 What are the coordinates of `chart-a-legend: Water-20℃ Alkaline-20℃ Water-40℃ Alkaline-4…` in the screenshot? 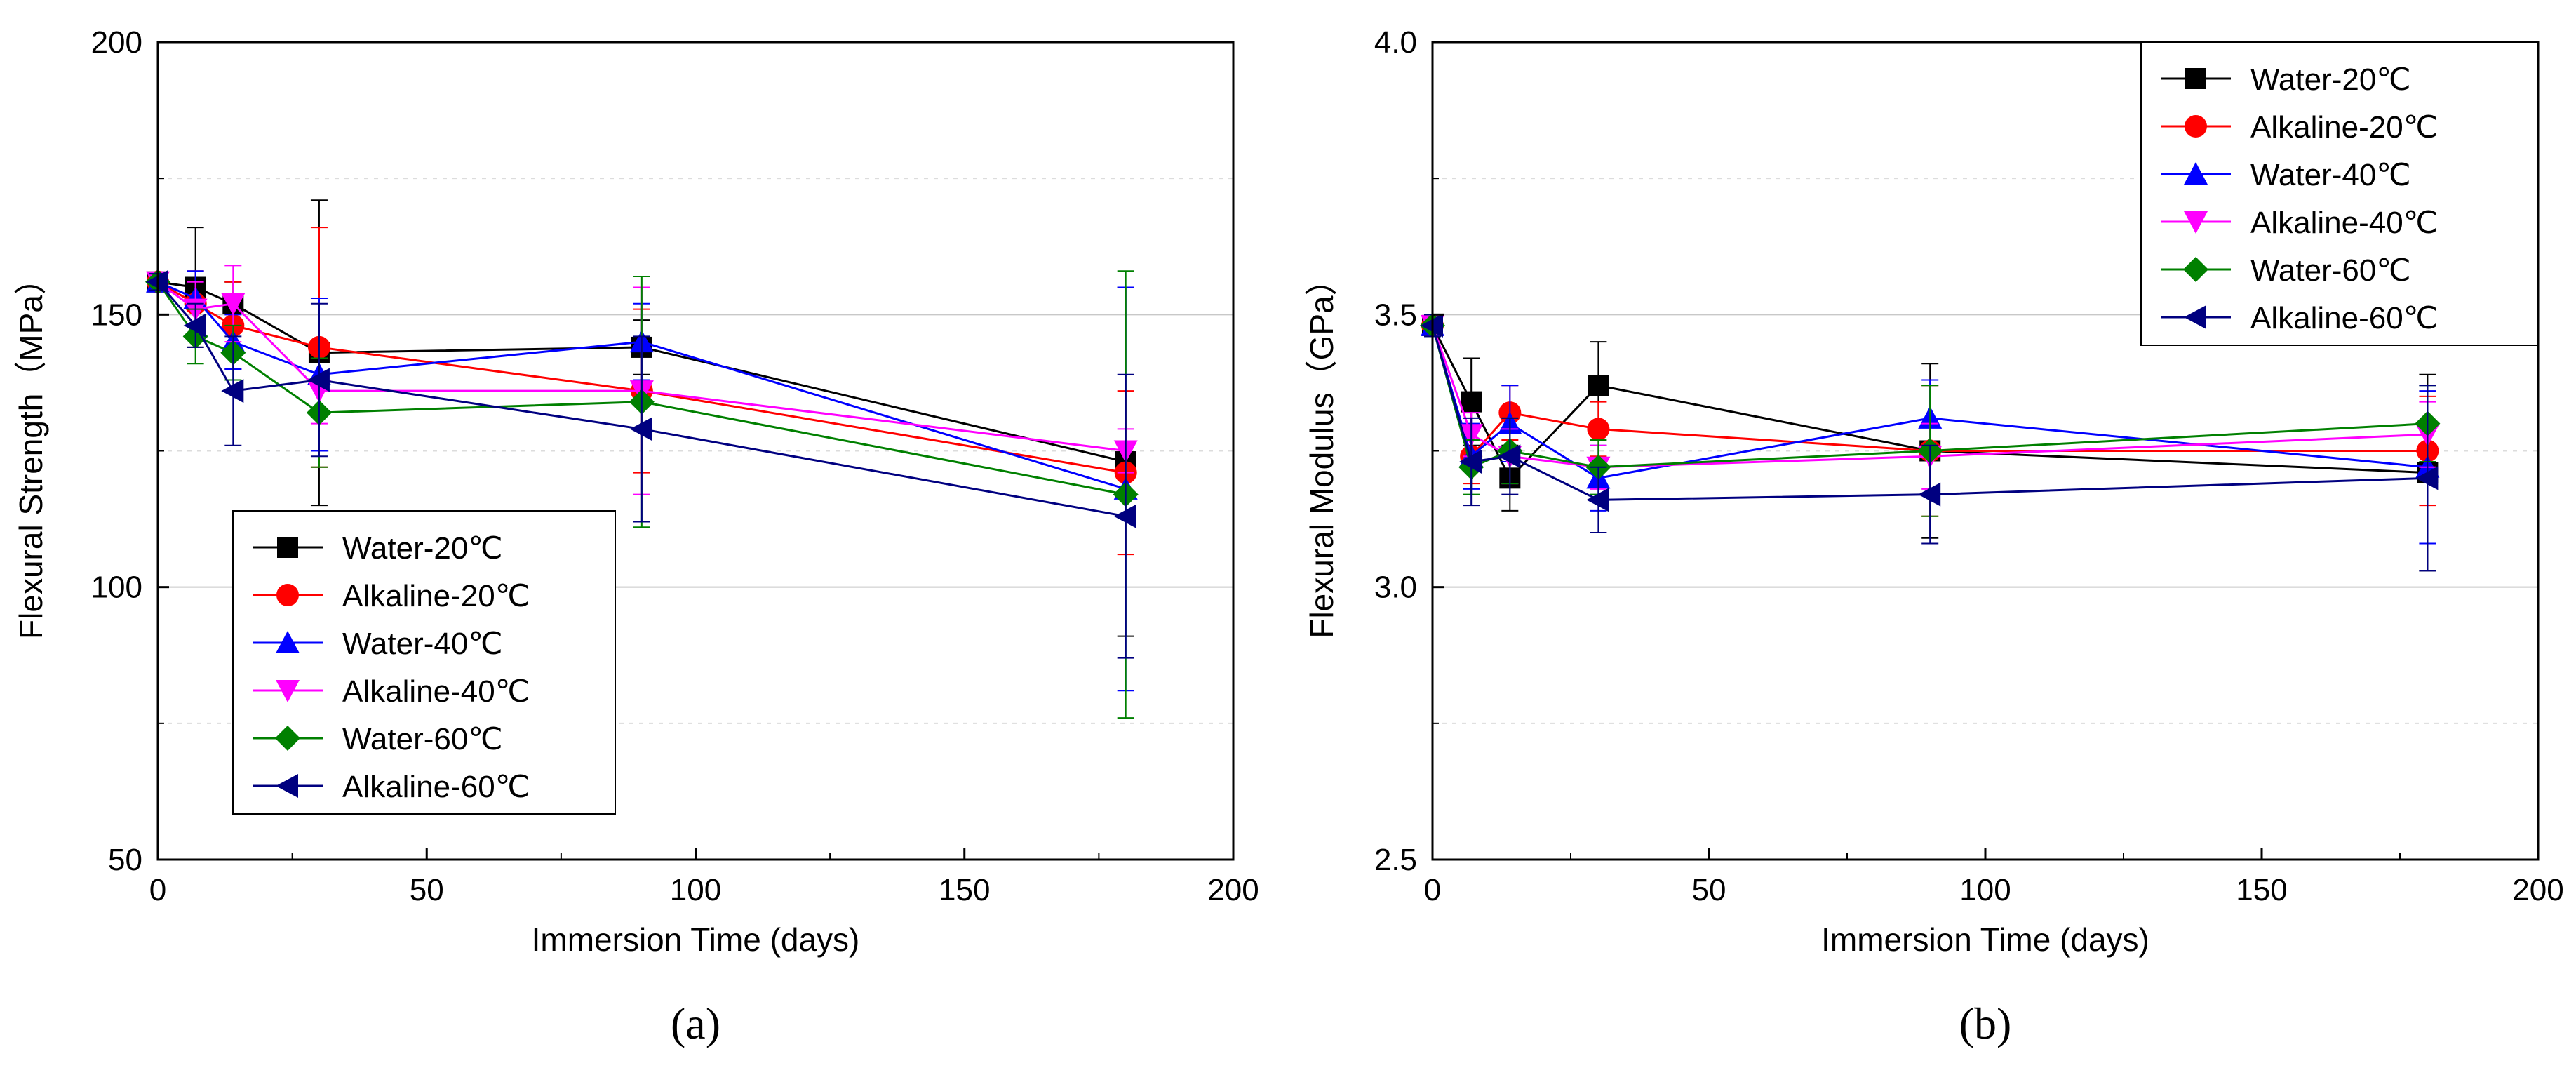 It's located at (424, 662).